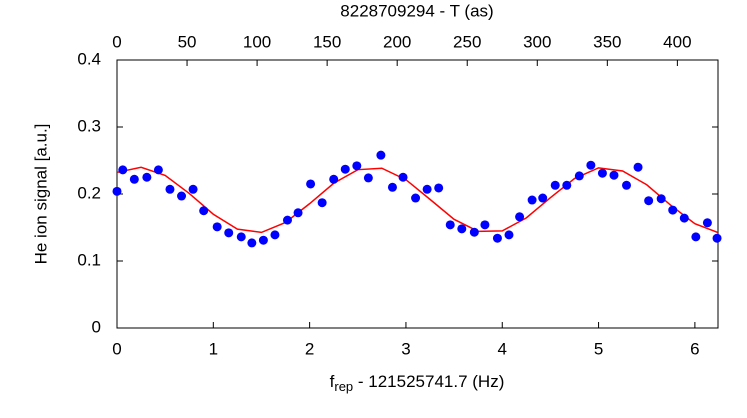  Describe the element at coordinates (116, 348) in the screenshot. I see `x-tick-label: 0` at that location.